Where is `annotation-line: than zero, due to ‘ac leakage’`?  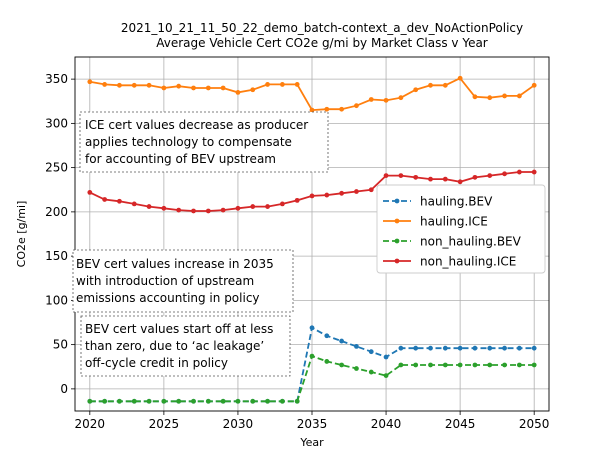
annotation-line: than zero, due to ‘ac leakage’ is located at coordinates (174, 346).